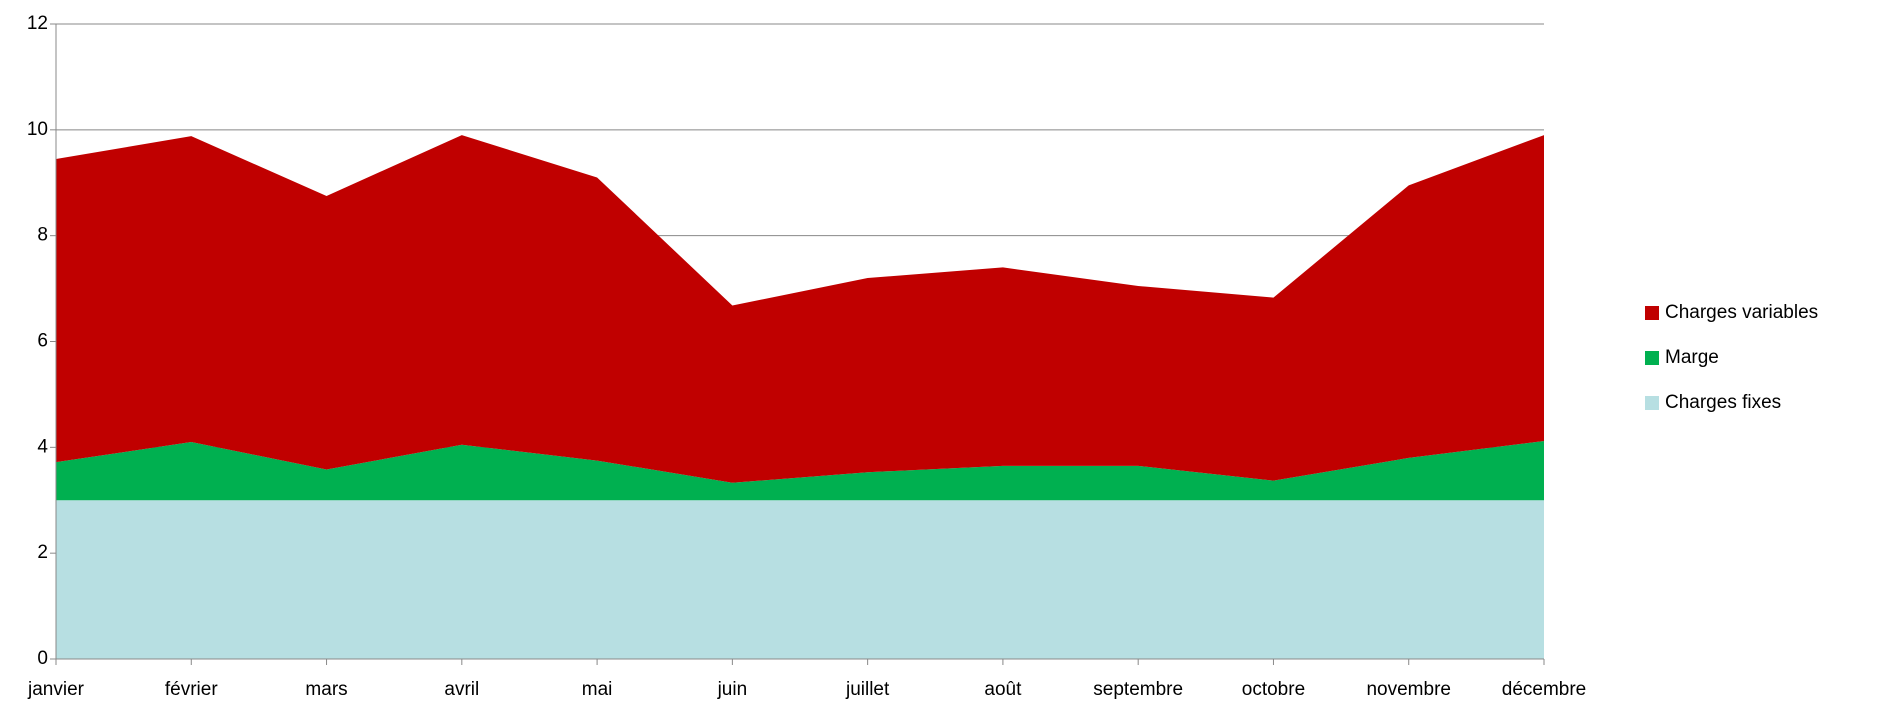 The width and height of the screenshot is (1885, 704). What do you see at coordinates (191, 689) in the screenshot?
I see `x-tick-label: février` at bounding box center [191, 689].